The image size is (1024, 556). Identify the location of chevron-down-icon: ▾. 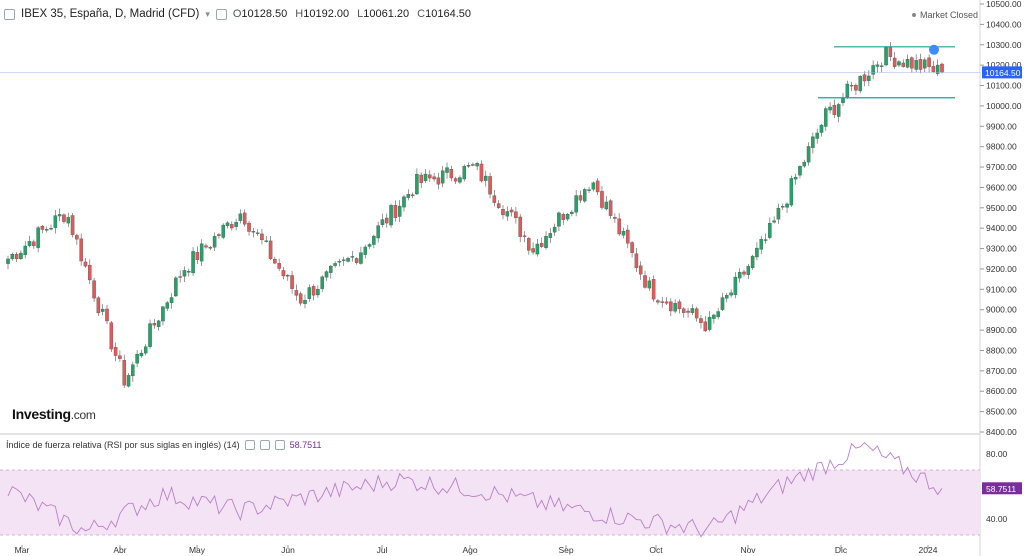
(207, 13).